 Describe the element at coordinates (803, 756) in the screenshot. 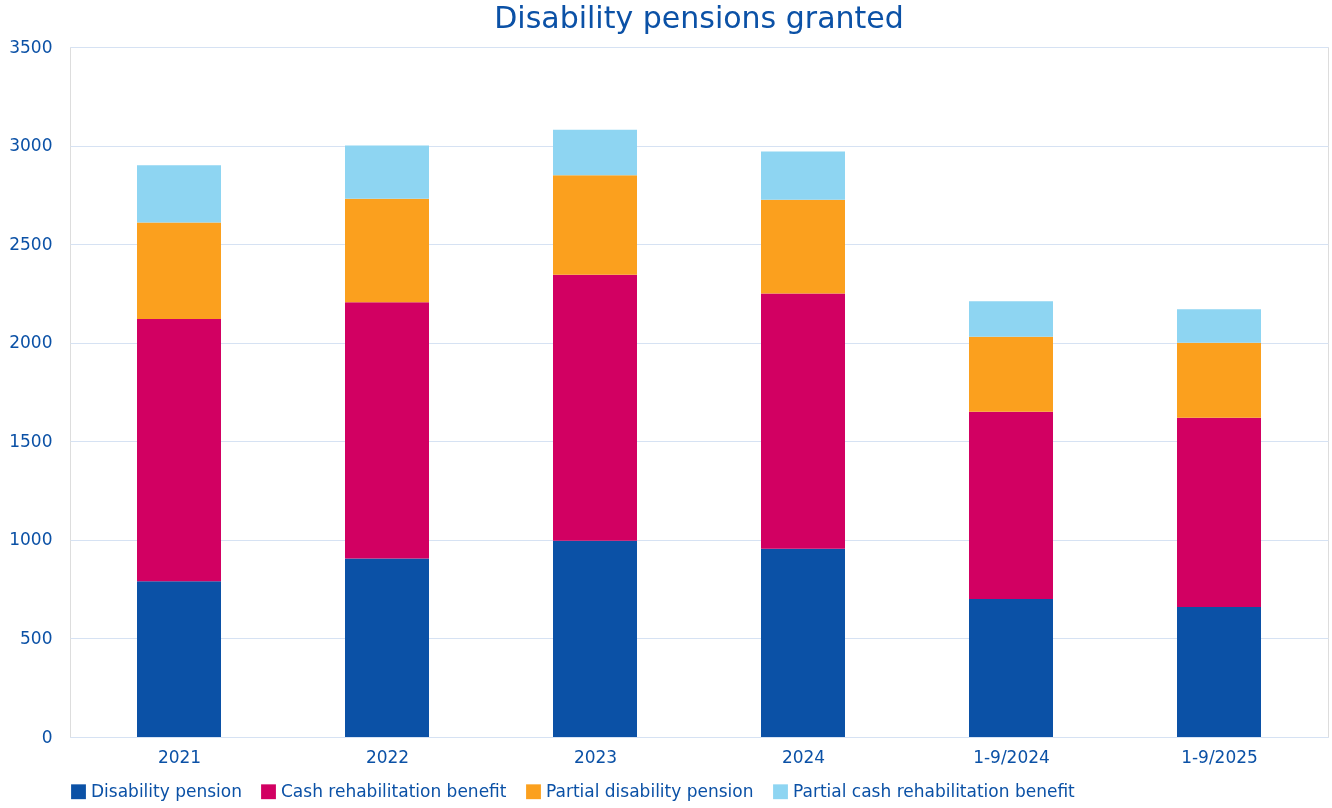

I see `x-tick-label: 2024` at that location.